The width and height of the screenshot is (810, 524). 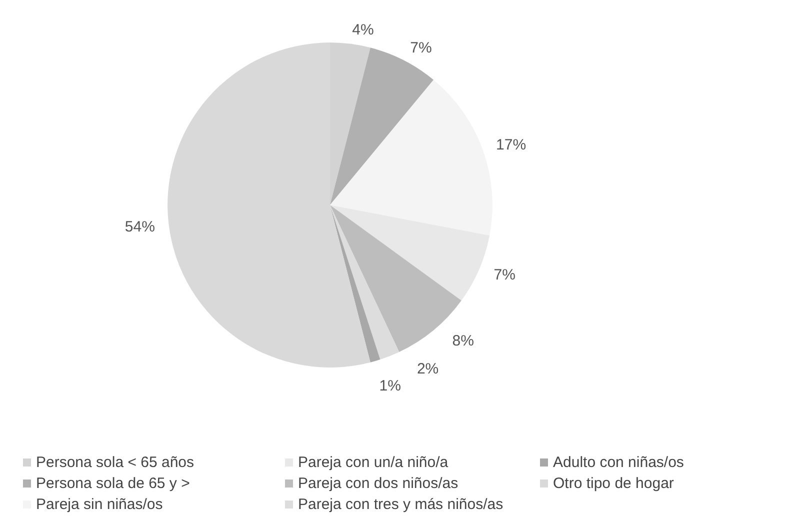 I want to click on legend-label: Adulto con niñas/os, so click(x=618, y=462).